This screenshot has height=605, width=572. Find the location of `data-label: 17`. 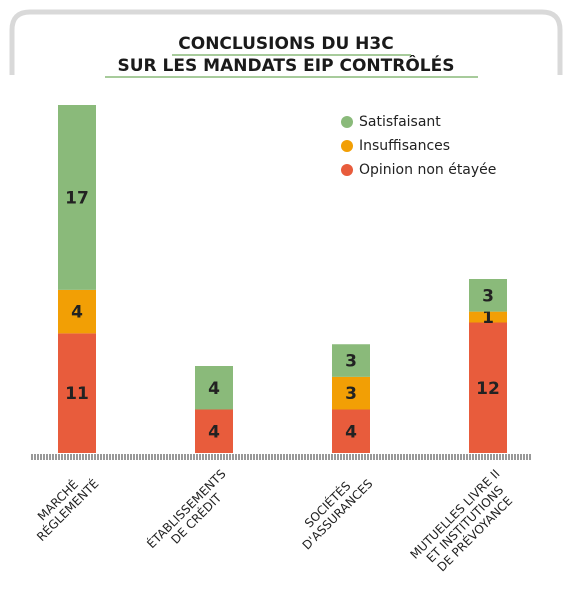

data-label: 17 is located at coordinates (77, 198).